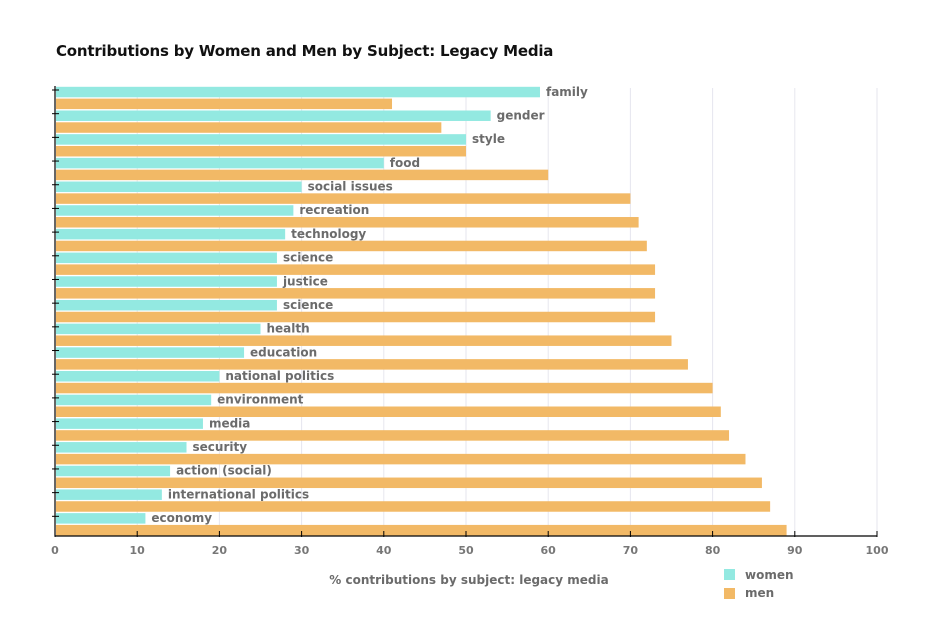 This screenshot has width=942, height=630. I want to click on category-label: recreation, so click(334, 210).